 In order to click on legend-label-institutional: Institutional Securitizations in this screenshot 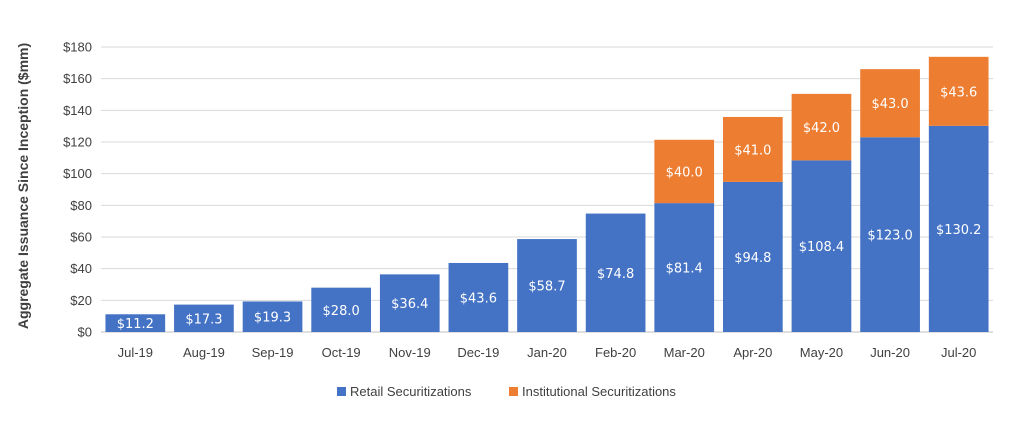, I will do `click(599, 391)`.